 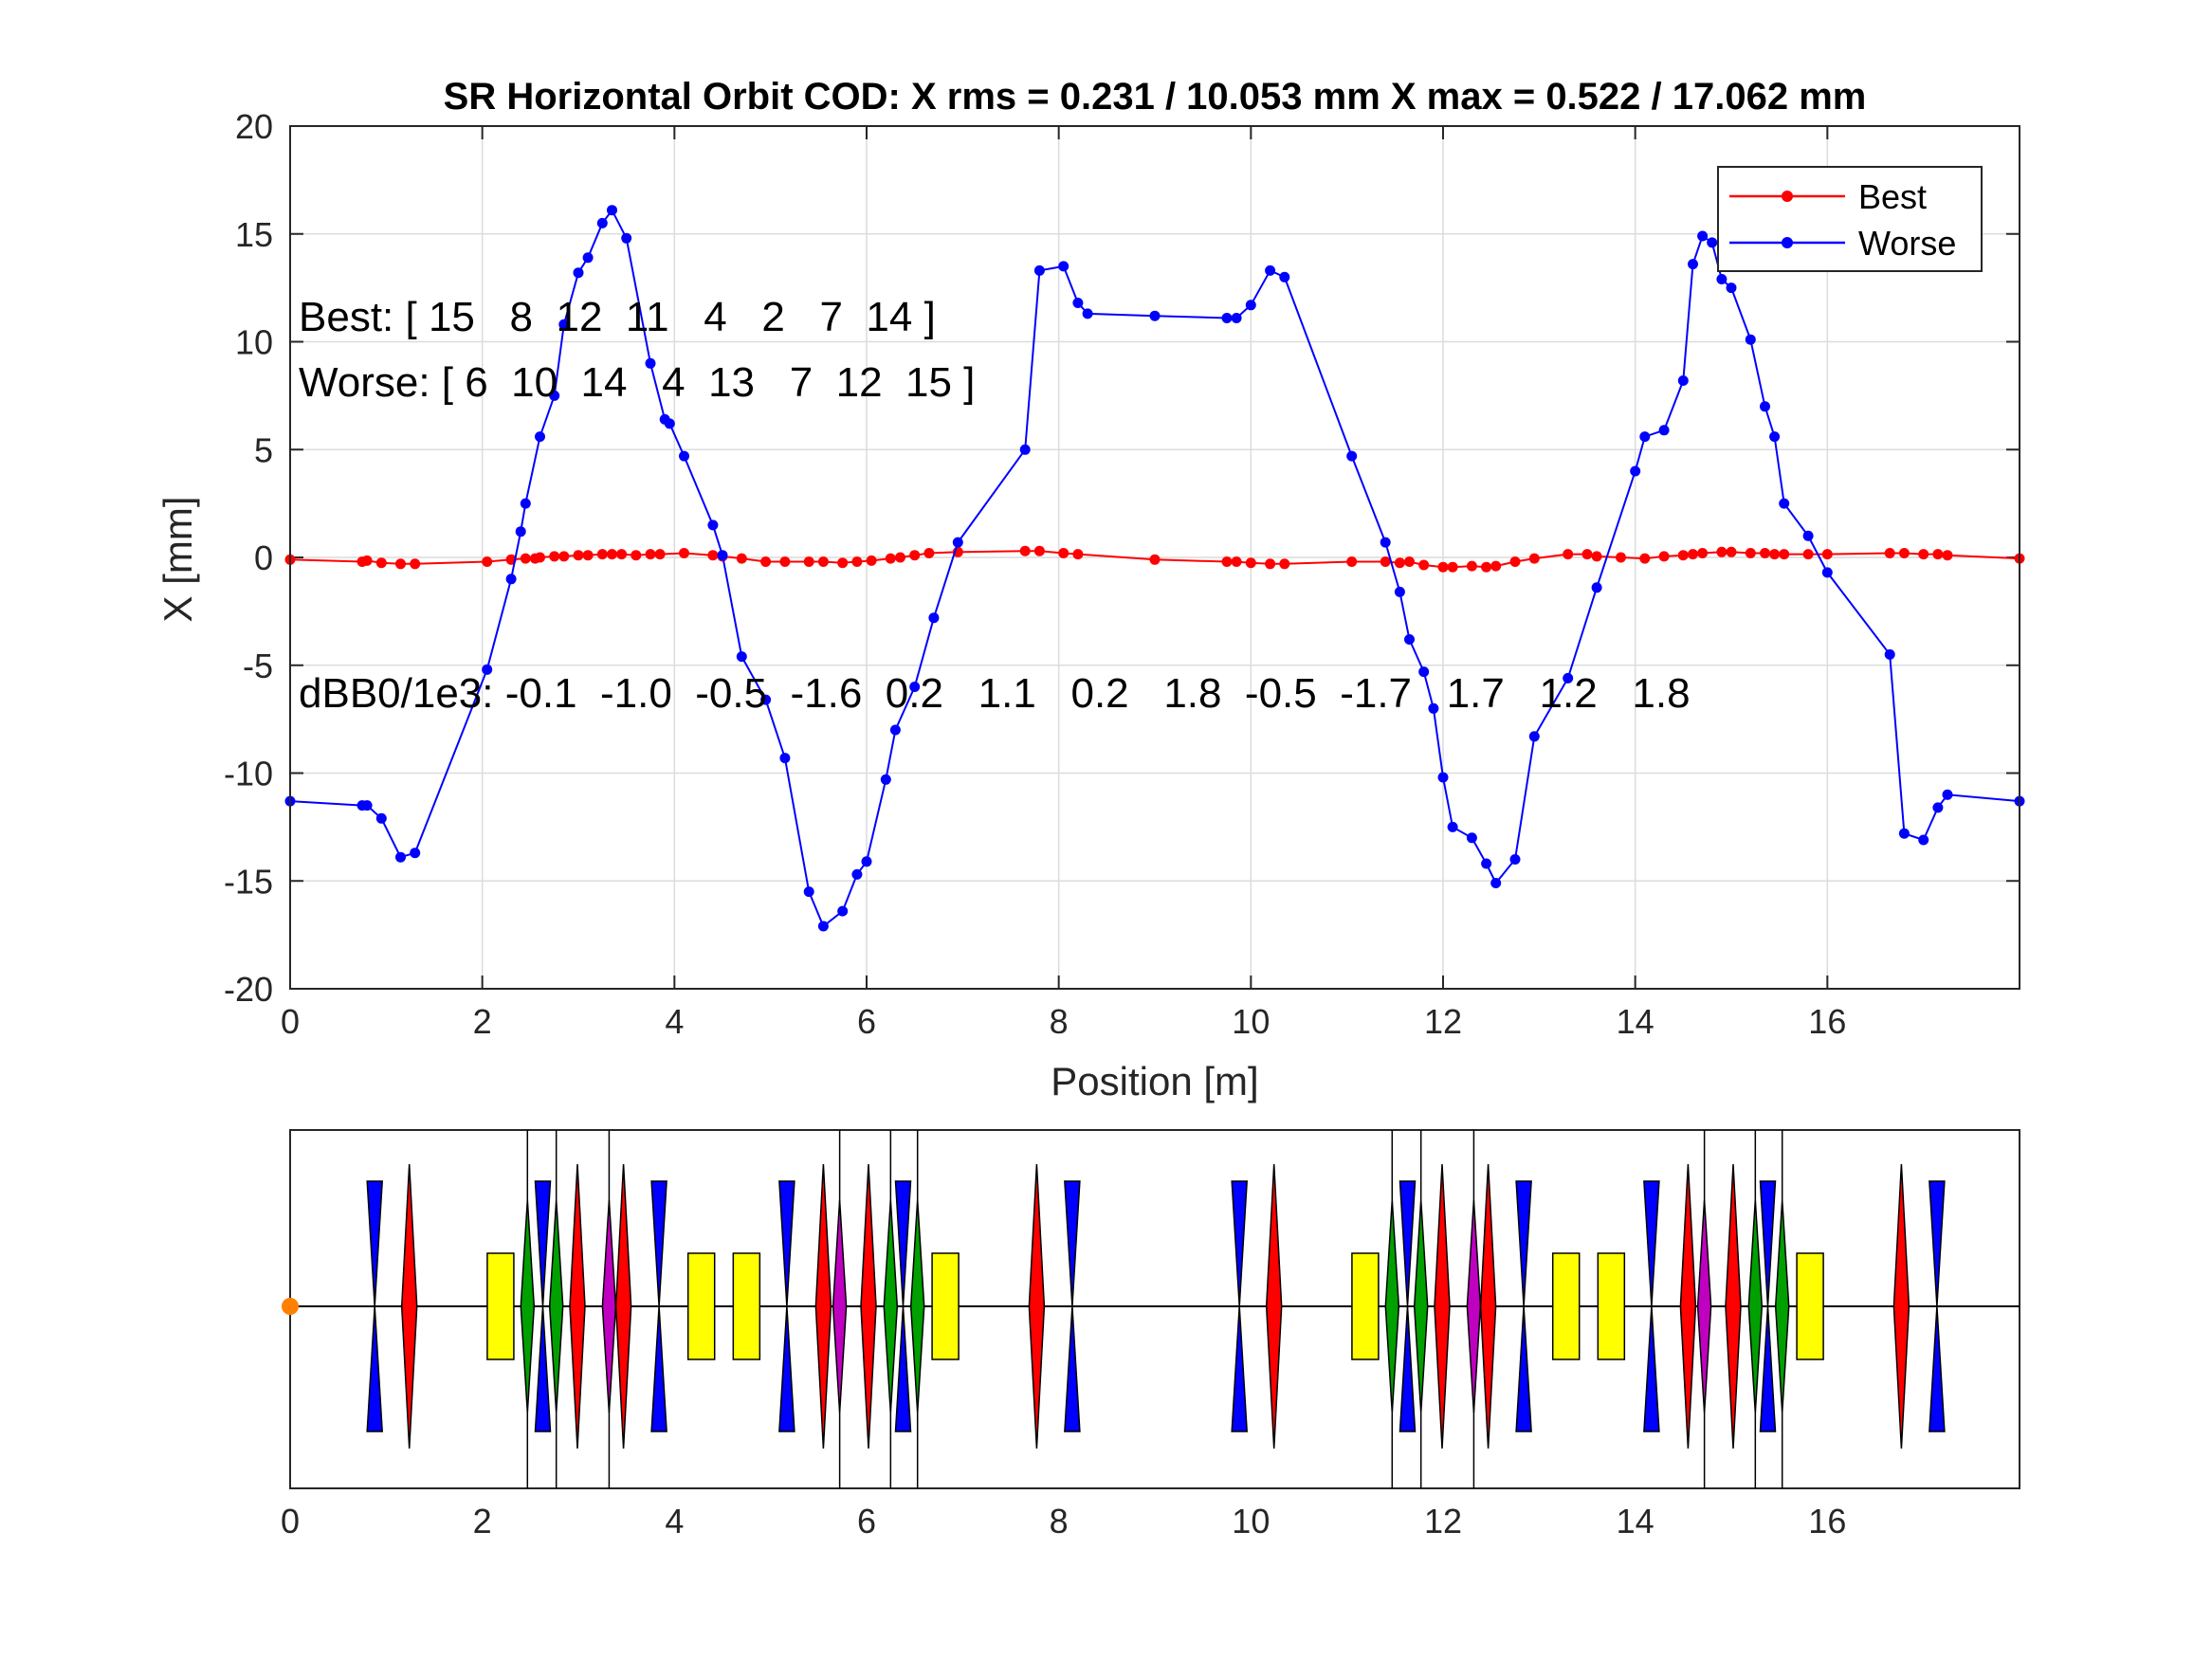 What do you see at coordinates (1251, 1021) in the screenshot?
I see `x-tick-label: 10` at bounding box center [1251, 1021].